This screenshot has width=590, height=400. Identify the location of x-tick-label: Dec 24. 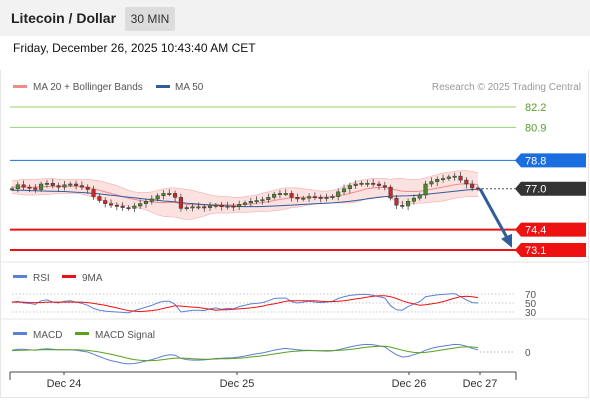
(64, 384).